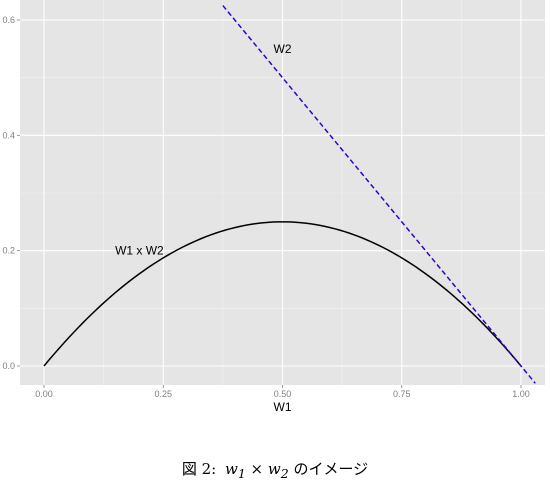 The width and height of the screenshot is (550, 483). Describe the element at coordinates (331, 469) in the screenshot. I see `caption-suffix: のイメージ` at that location.